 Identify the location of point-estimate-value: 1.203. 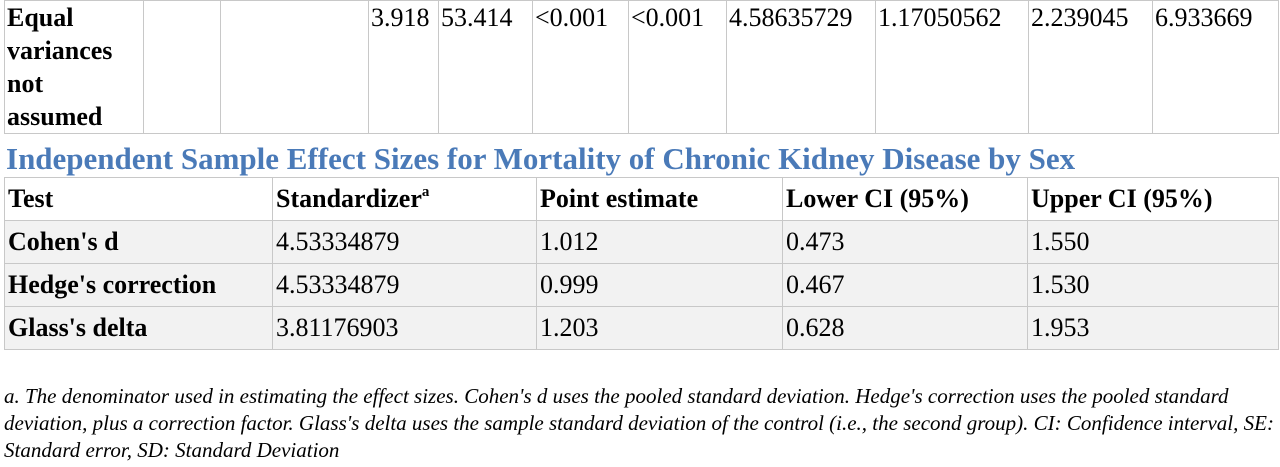
(659, 328).